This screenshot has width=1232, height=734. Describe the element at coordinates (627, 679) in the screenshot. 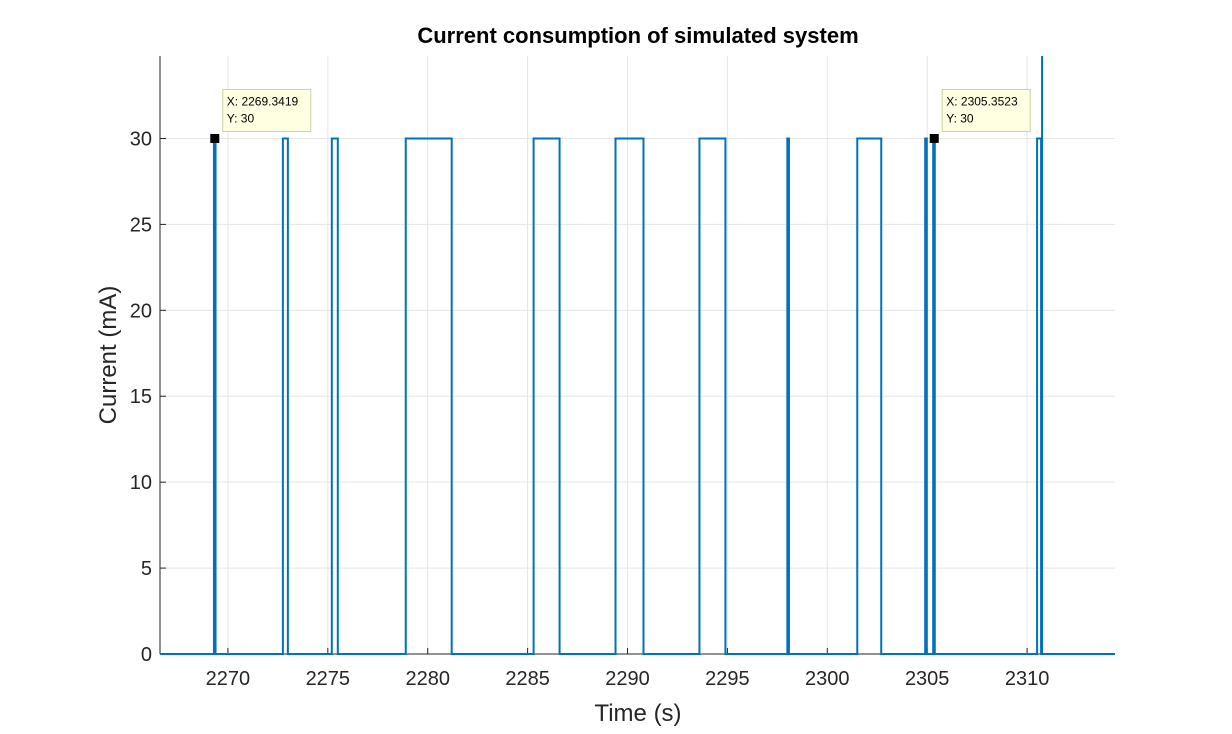

I see `x-tick-label: 2290` at that location.